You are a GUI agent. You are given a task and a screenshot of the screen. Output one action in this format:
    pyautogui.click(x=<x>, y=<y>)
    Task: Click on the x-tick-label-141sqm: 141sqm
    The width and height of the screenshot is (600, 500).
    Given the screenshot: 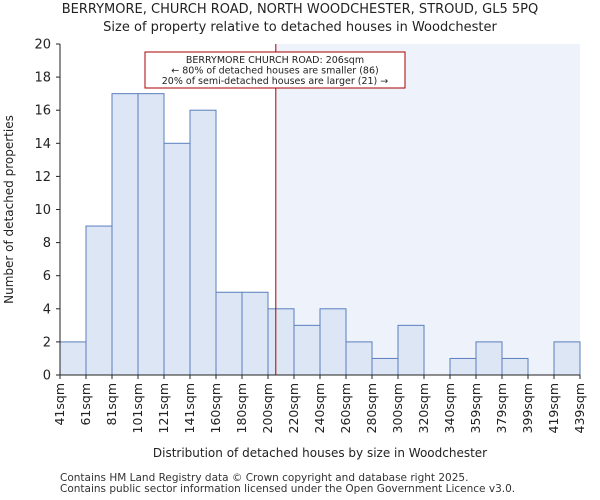 What is the action you would take?
    pyautogui.click(x=189, y=408)
    